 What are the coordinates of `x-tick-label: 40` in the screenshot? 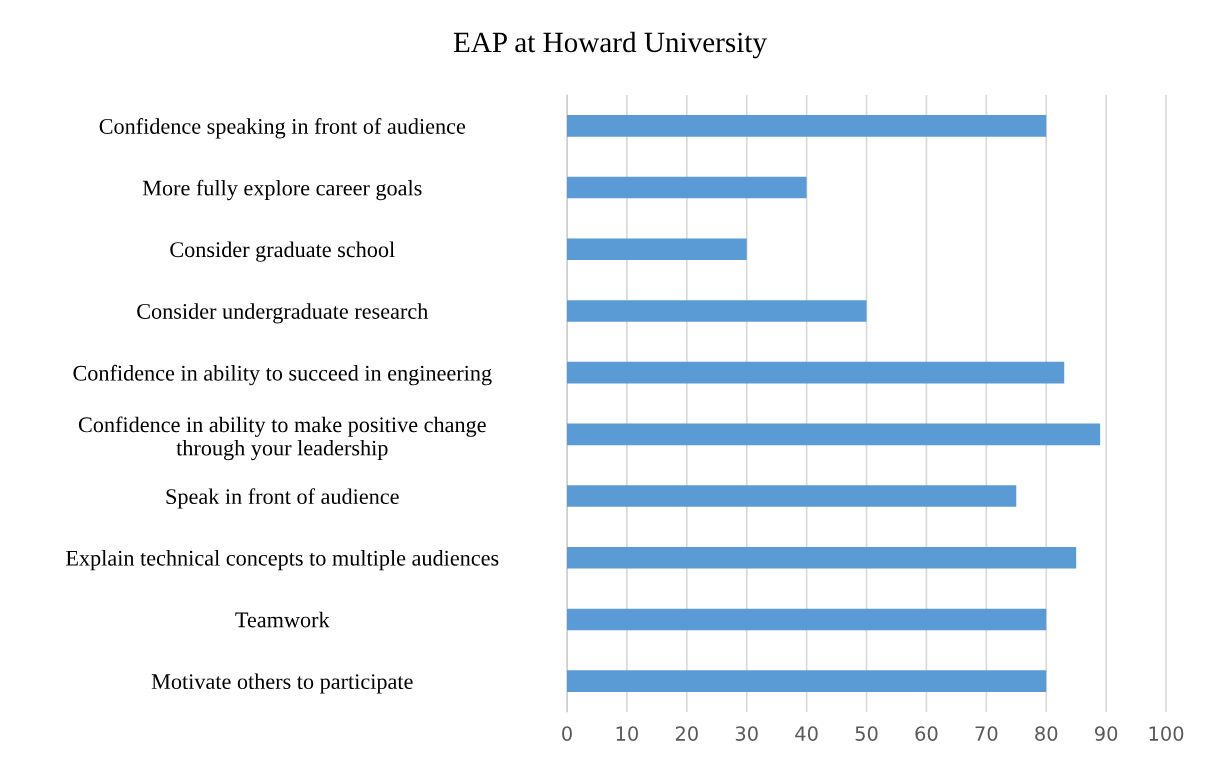 It's located at (806, 733).